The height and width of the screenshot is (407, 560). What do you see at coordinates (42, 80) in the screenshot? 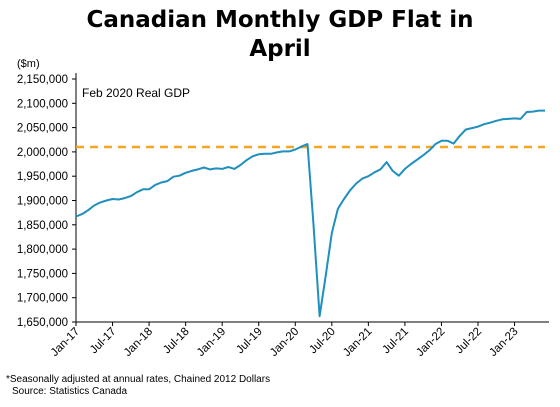
I see `y-tick-label: 2,150,000` at bounding box center [42, 80].